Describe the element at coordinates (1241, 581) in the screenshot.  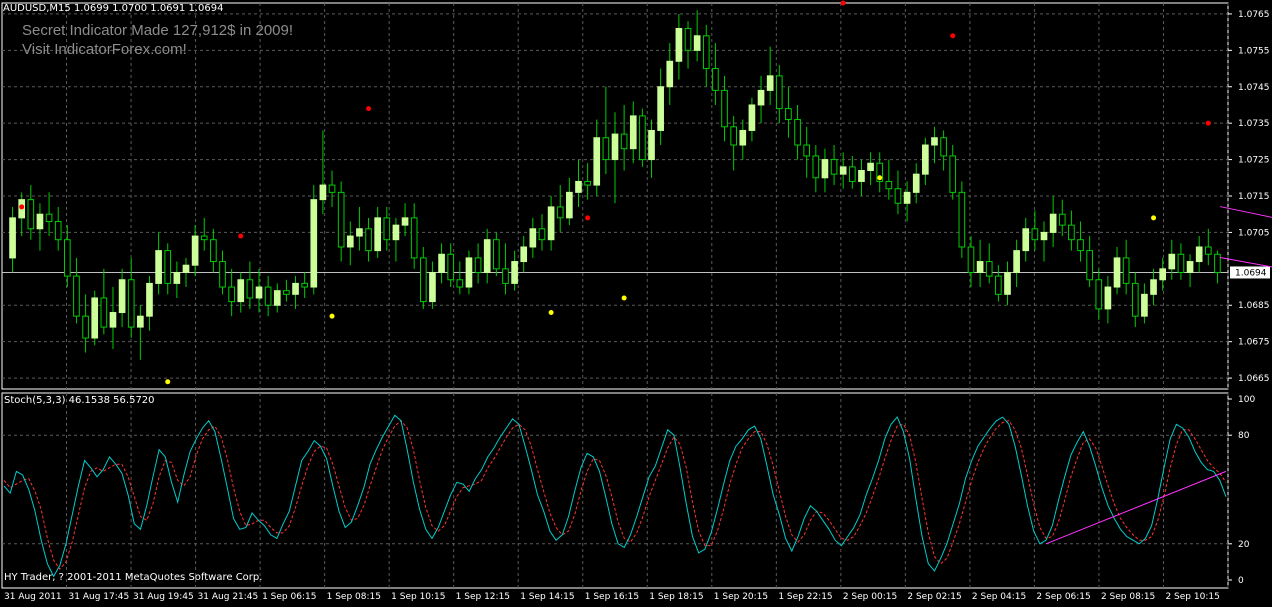
I see `stoch-tick-label: 0` at that location.